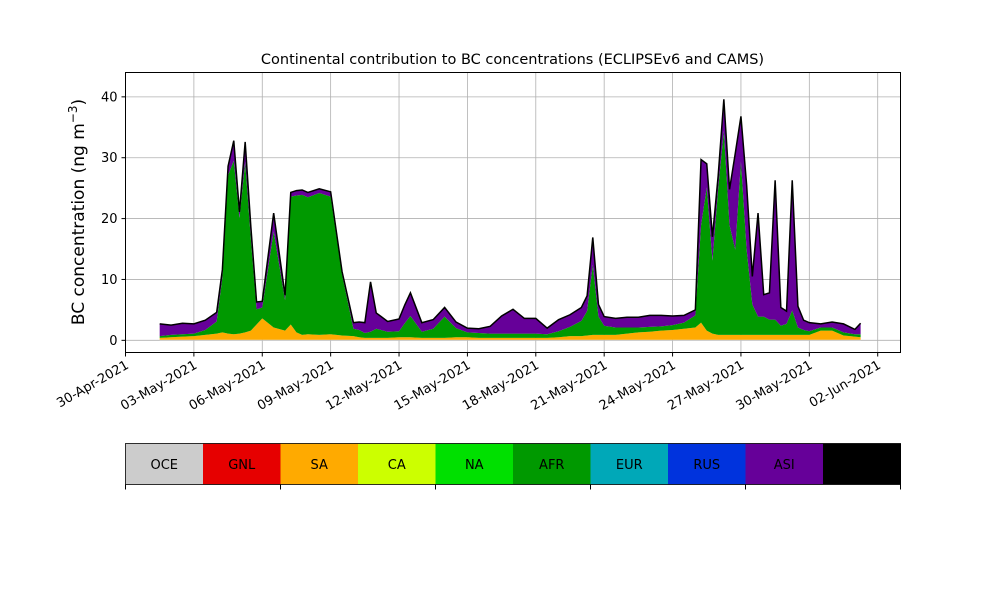 Image resolution: width=1000 pixels, height=604 pixels. I want to click on x-tick-label: 02-Jun-2021, so click(845, 384).